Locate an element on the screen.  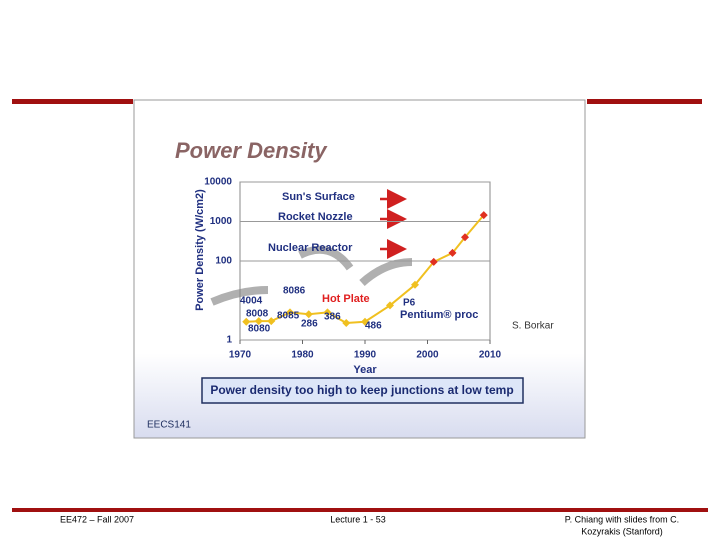
y-tick-label: 1 is located at coordinates (229, 340).